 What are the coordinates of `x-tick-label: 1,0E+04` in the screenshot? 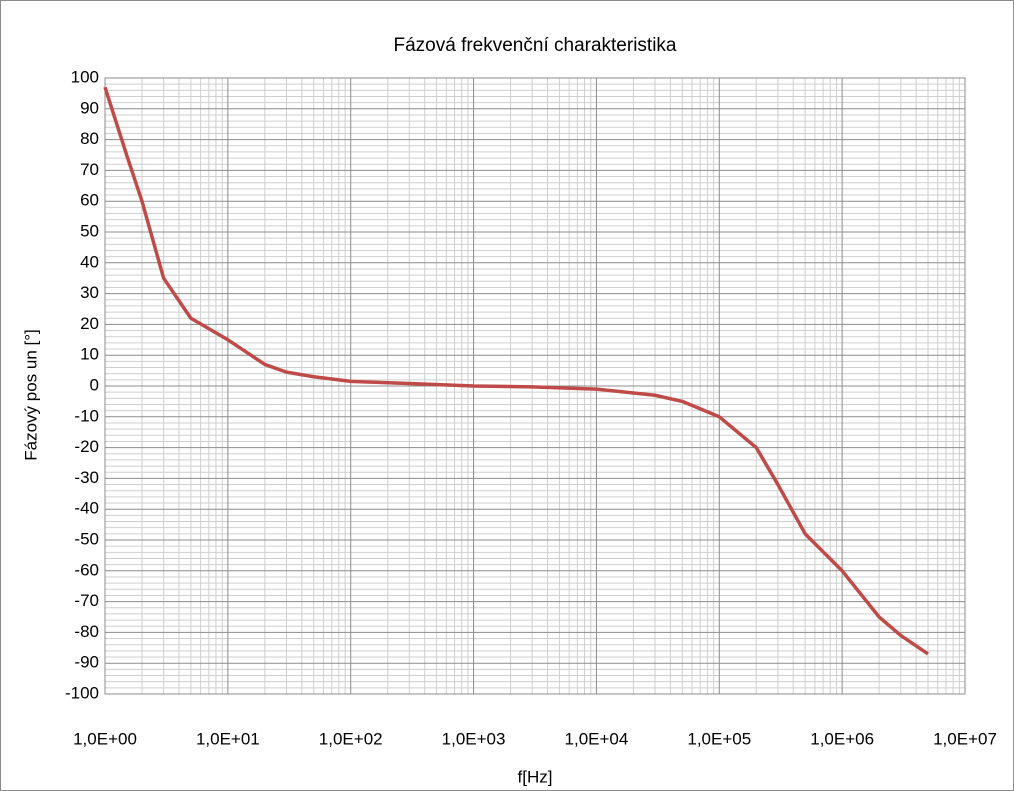 It's located at (597, 738).